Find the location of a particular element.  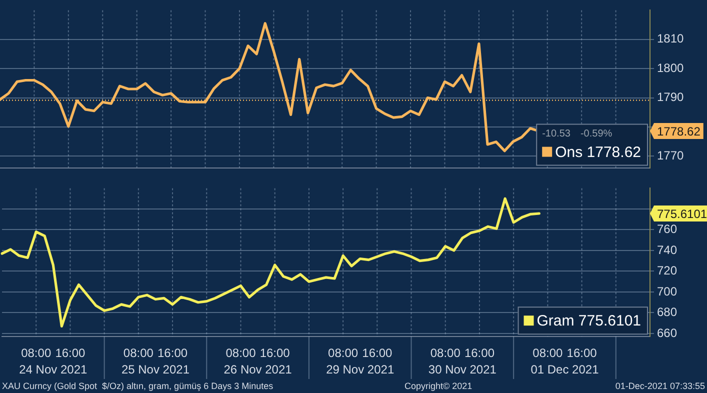

text: XAU Curncy (Gold Spot $/Oz) altın, gram, gümüş 6 Days 3 Minutes is located at coordinates (138, 386).